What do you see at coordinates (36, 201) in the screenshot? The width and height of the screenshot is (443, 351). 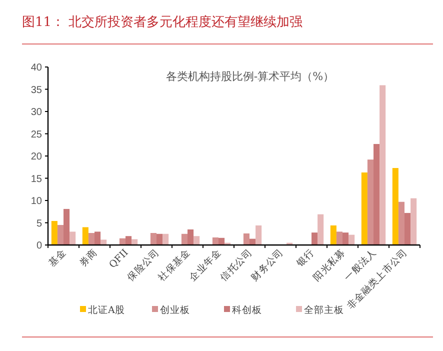 I see `y-tick-label: 10` at bounding box center [36, 201].